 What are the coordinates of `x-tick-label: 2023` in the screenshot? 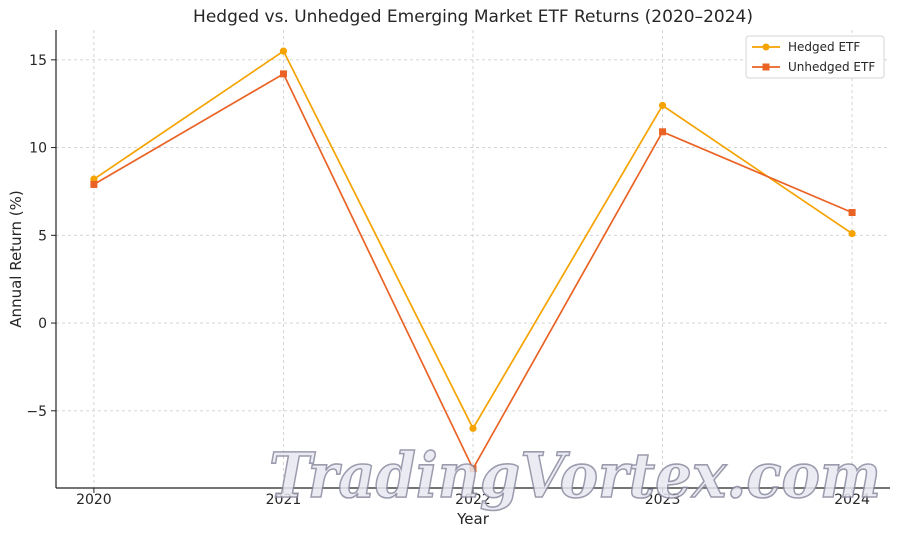 It's located at (663, 500).